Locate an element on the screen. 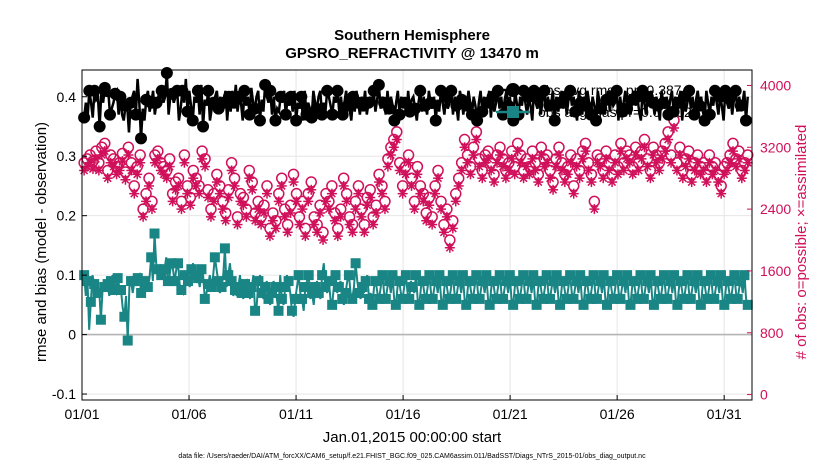 The height and width of the screenshot is (470, 830). x-tick-label: 01/06 is located at coordinates (189, 414).